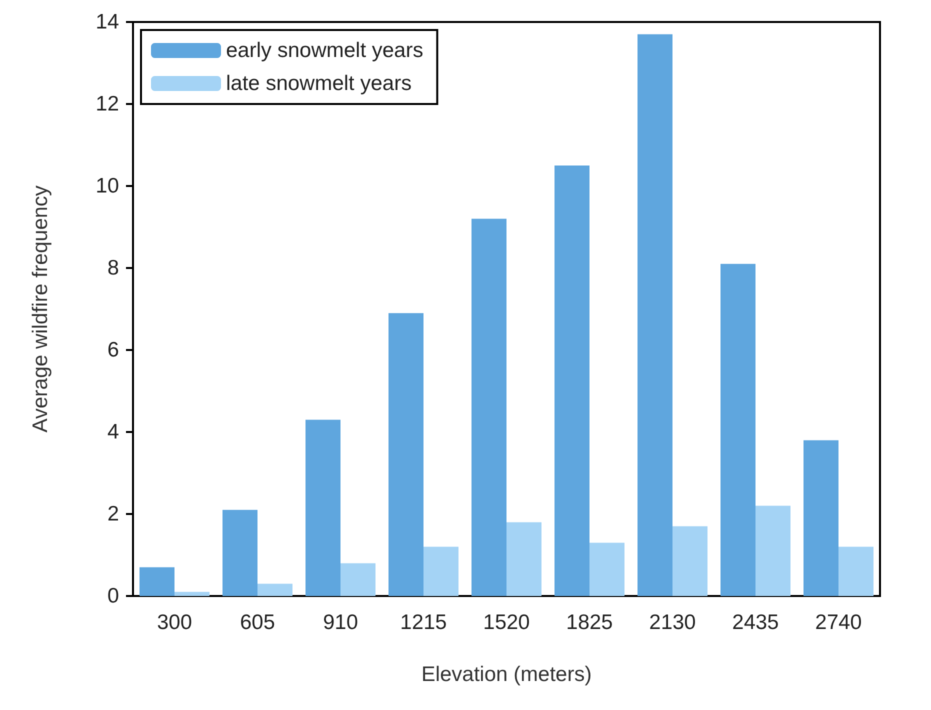 This screenshot has width=931, height=710. Describe the element at coordinates (838, 622) in the screenshot. I see `x-tick-label: 2740` at that location.